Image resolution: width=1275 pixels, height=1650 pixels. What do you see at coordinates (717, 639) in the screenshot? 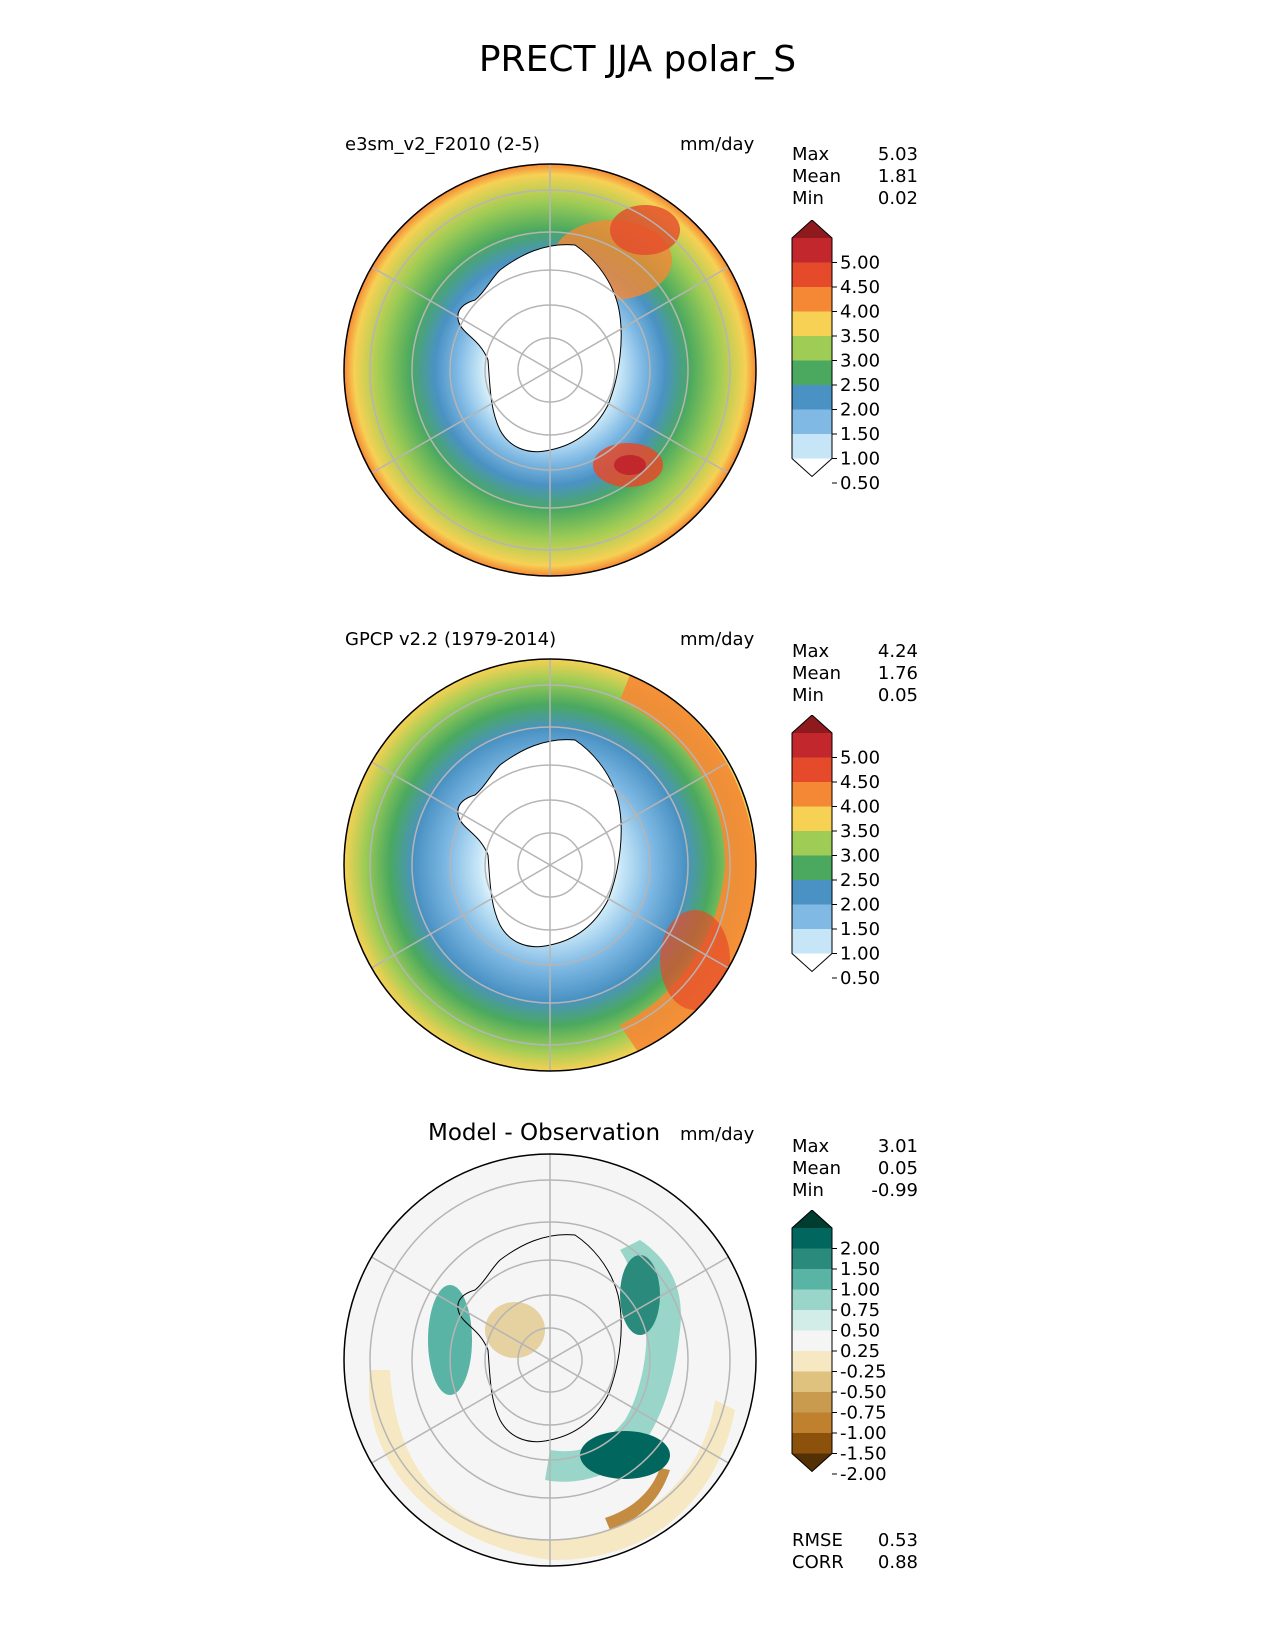
I see `panel-2-units: mm/day` at bounding box center [717, 639].